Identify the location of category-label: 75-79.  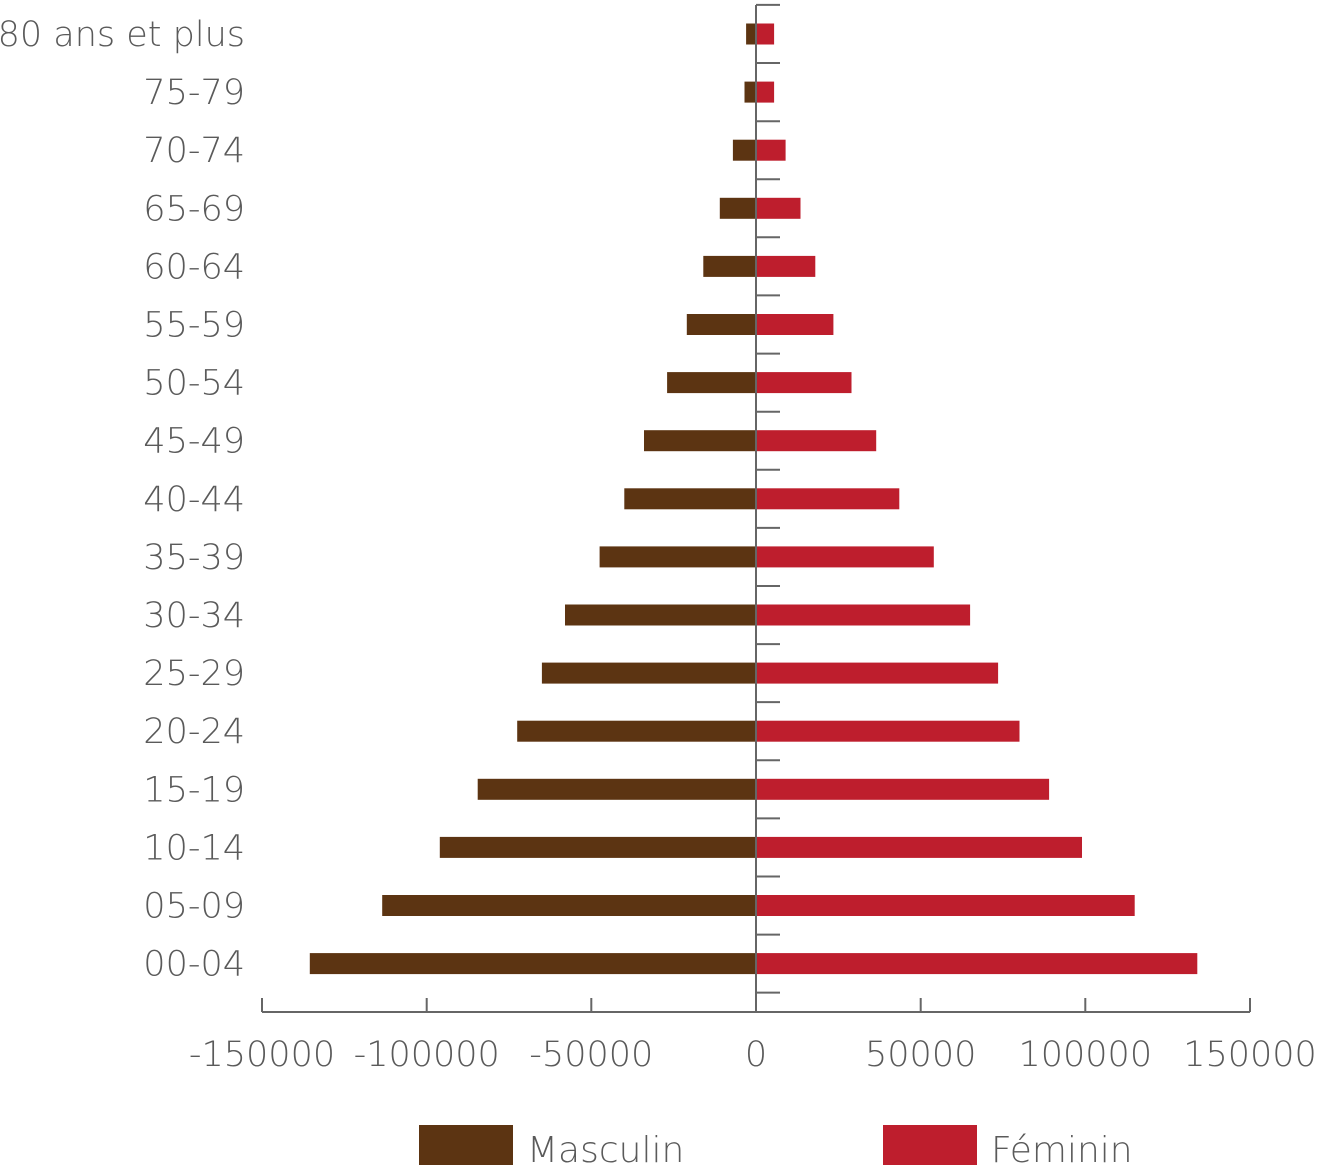
(194, 93).